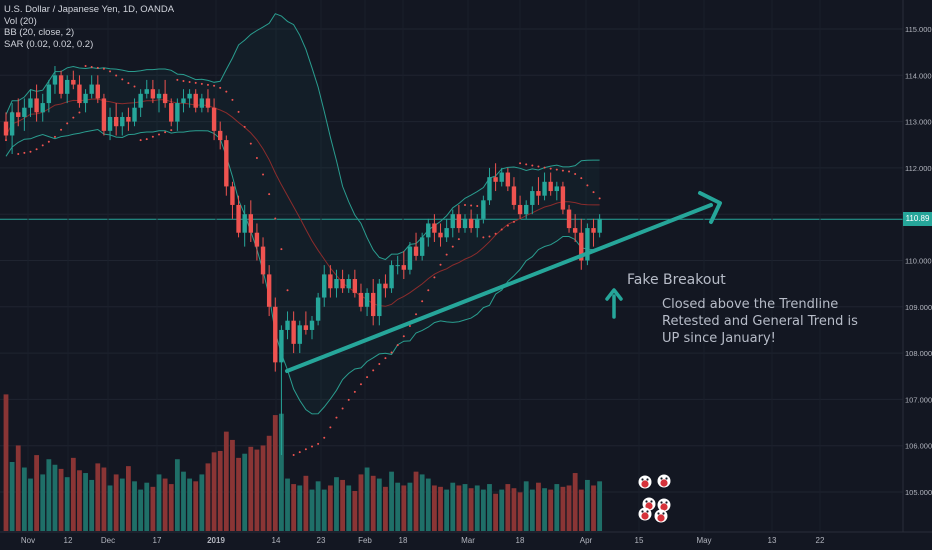  I want to click on time-tick-label: Feb, so click(365, 540).